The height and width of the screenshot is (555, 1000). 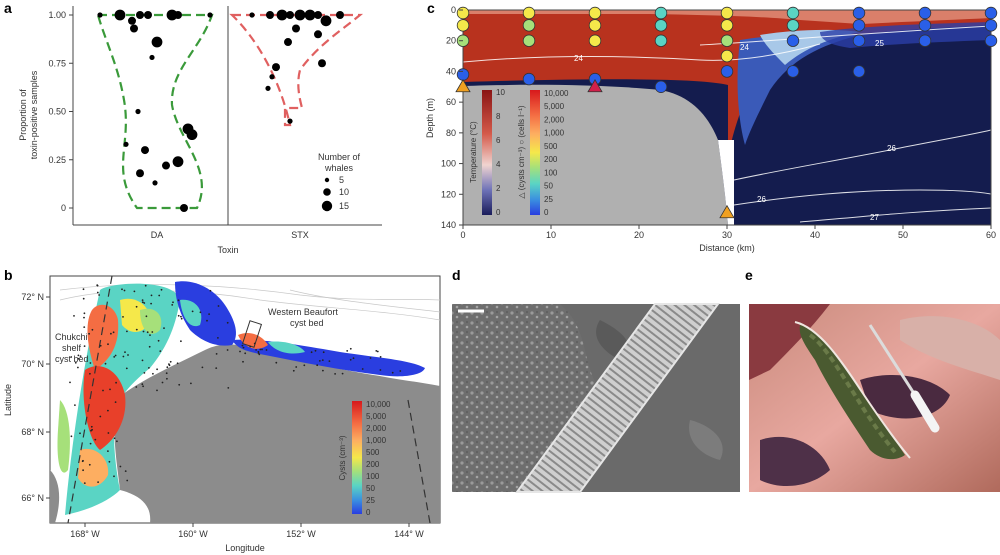 What do you see at coordinates (376, 416) in the screenshot?
I see `b-colorbar-tick: 5,000` at bounding box center [376, 416].